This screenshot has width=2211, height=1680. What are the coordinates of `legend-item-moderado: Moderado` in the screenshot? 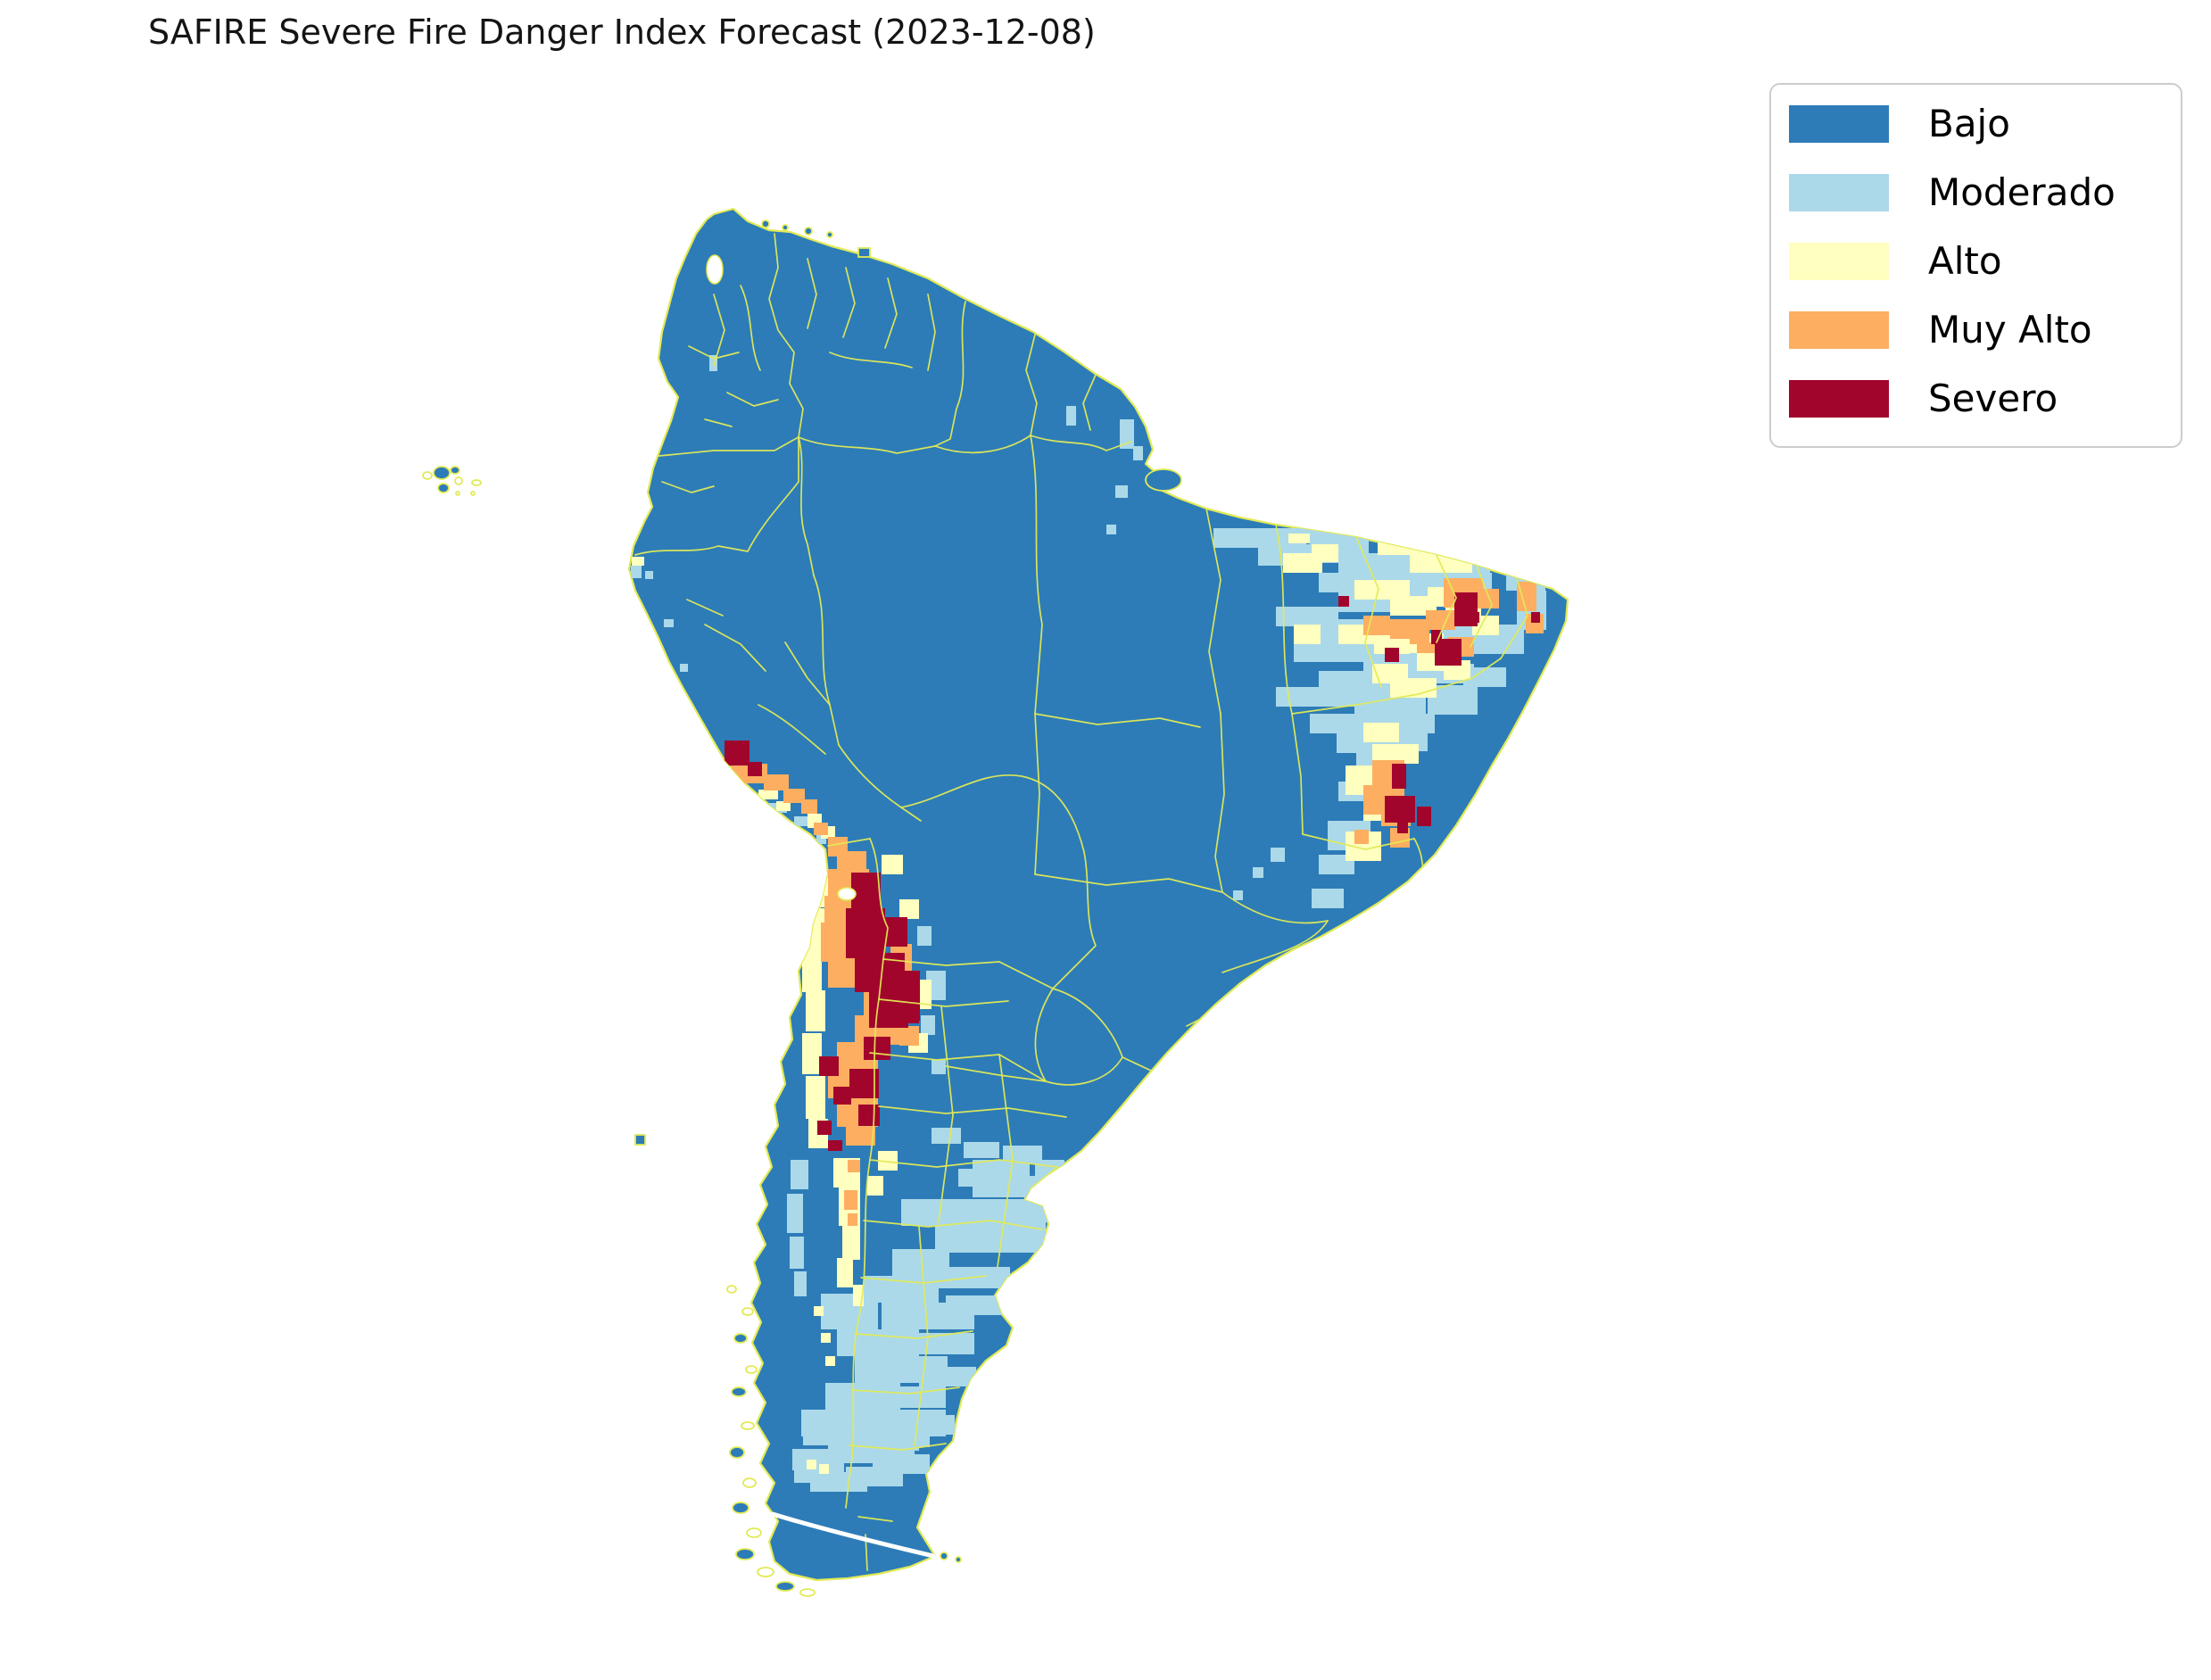 It's located at (1985, 192).